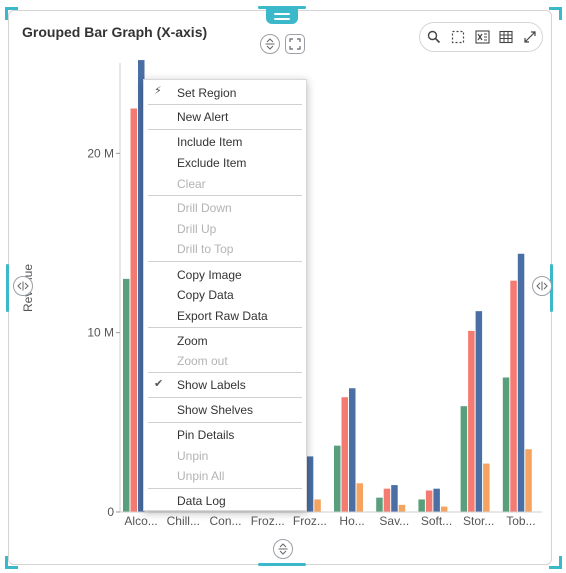 The height and width of the screenshot is (573, 566). What do you see at coordinates (210, 142) in the screenshot?
I see `menu-item-include-item: Include Item` at bounding box center [210, 142].